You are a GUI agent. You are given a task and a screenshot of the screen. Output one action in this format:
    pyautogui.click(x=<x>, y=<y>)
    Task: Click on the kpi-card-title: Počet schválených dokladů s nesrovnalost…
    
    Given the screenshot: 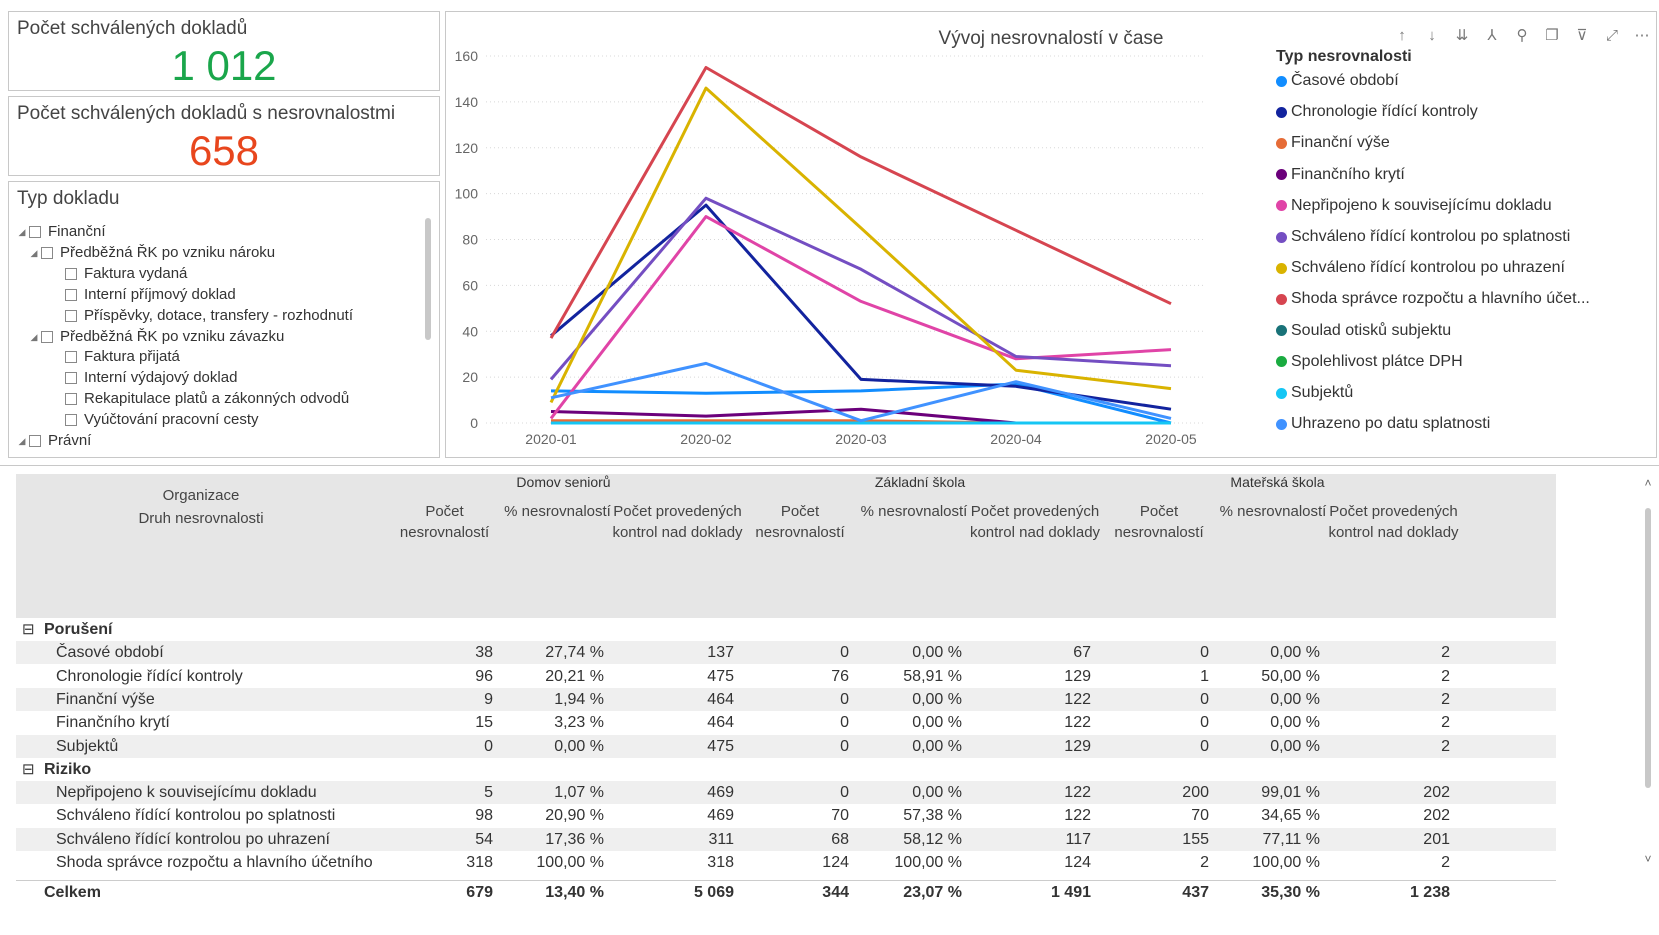 What is the action you would take?
    pyautogui.click(x=206, y=113)
    